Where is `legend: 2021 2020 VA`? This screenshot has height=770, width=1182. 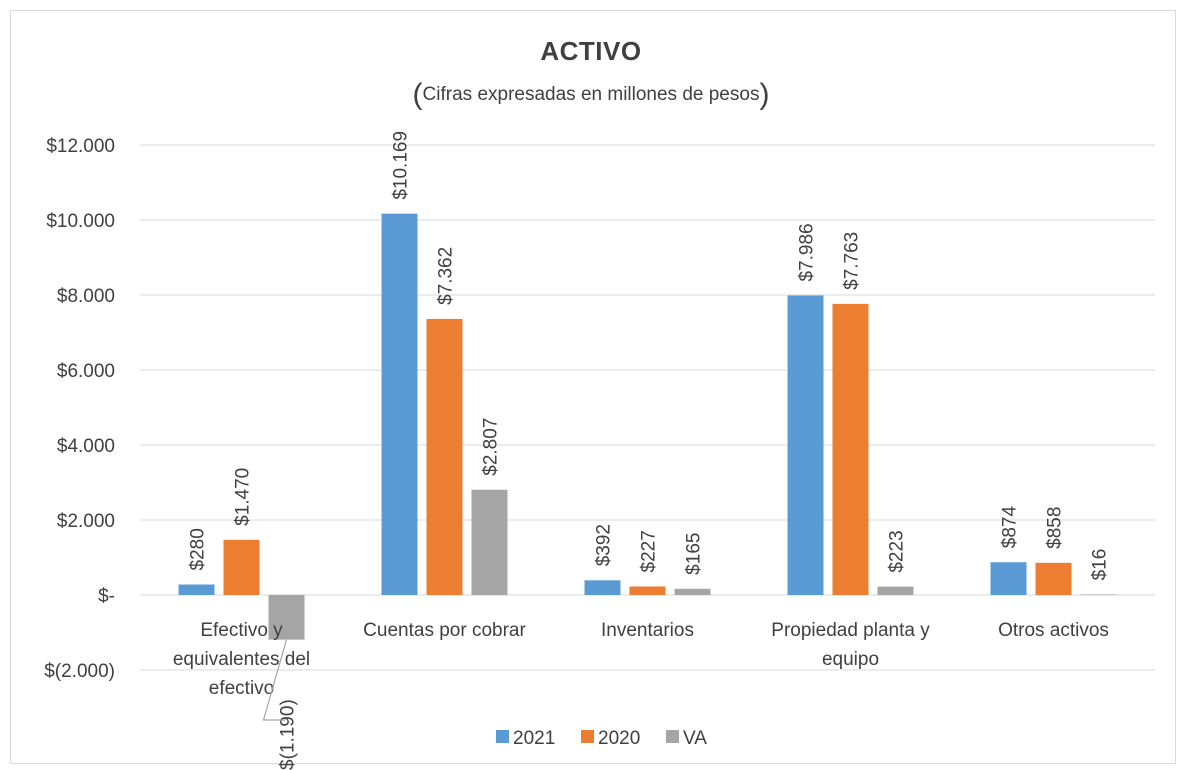
legend: 2021 2020 VA is located at coordinates (601, 738).